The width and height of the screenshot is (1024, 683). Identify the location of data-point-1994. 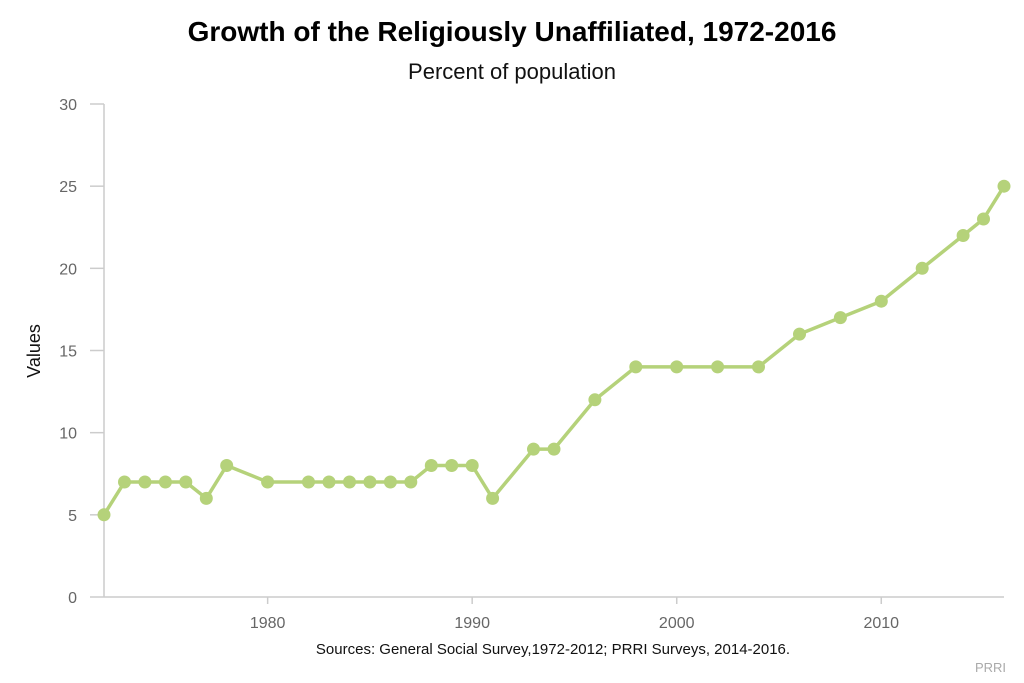
(554, 449).